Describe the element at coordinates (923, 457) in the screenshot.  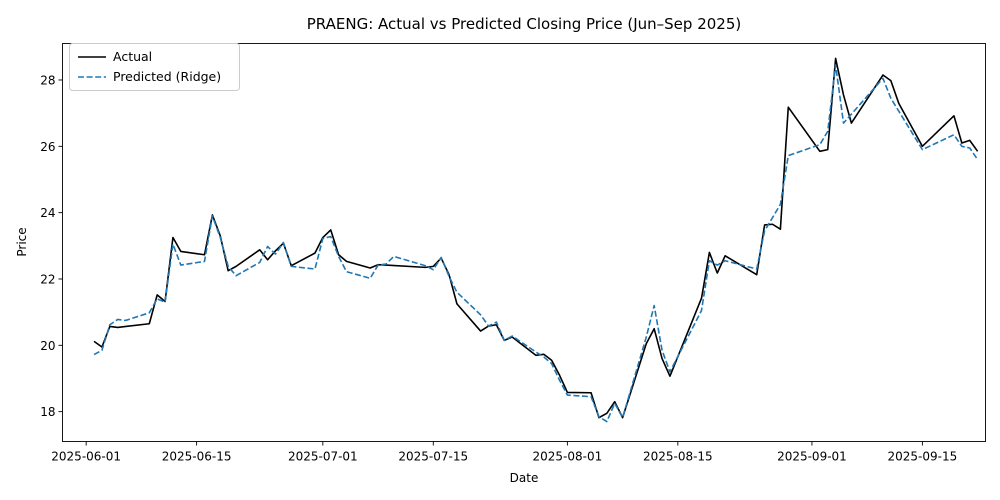
I see `x-tick-label: 2025-09-15` at that location.